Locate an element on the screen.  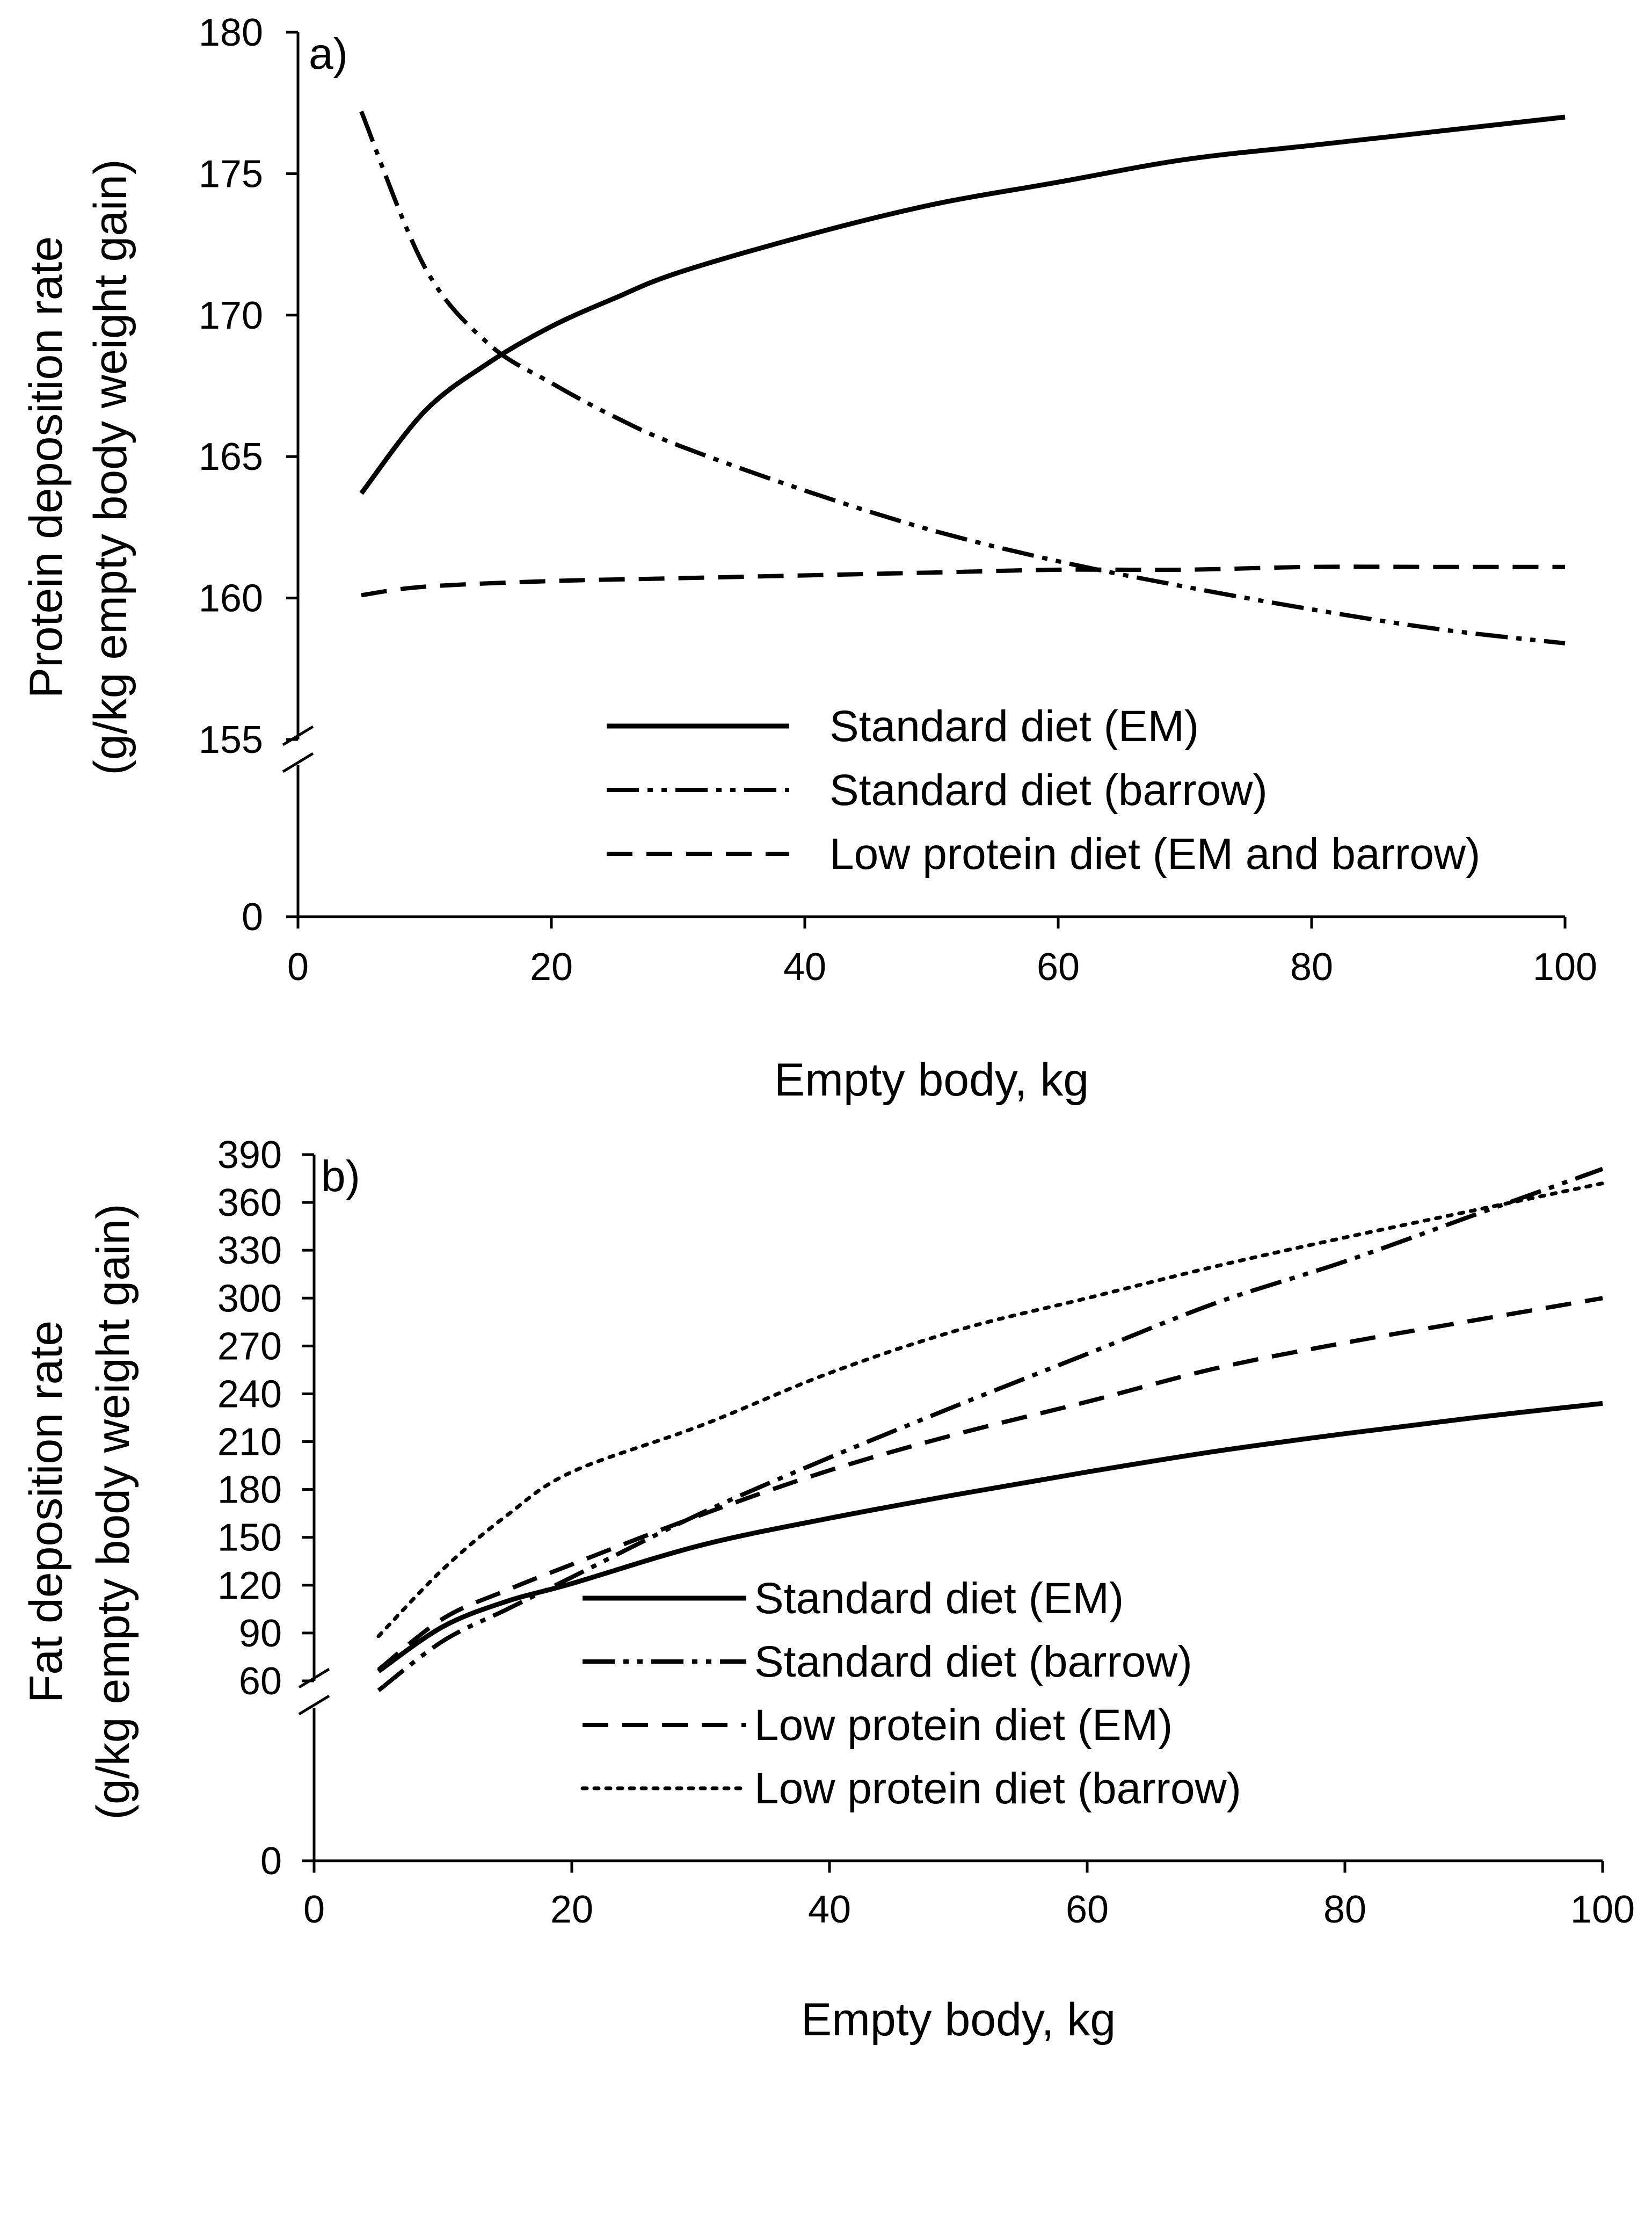
panel-label: a) is located at coordinates (329, 54).